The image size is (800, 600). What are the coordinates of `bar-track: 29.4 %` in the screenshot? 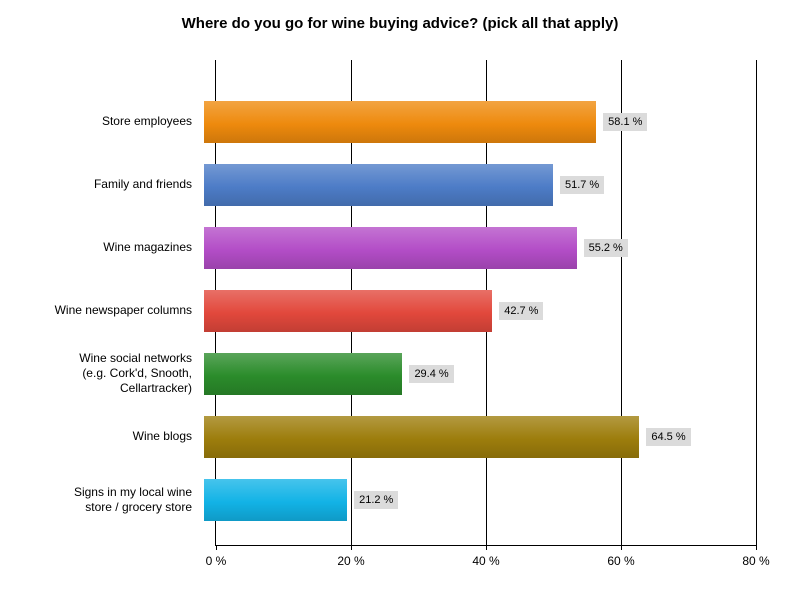 It's located at (474, 373).